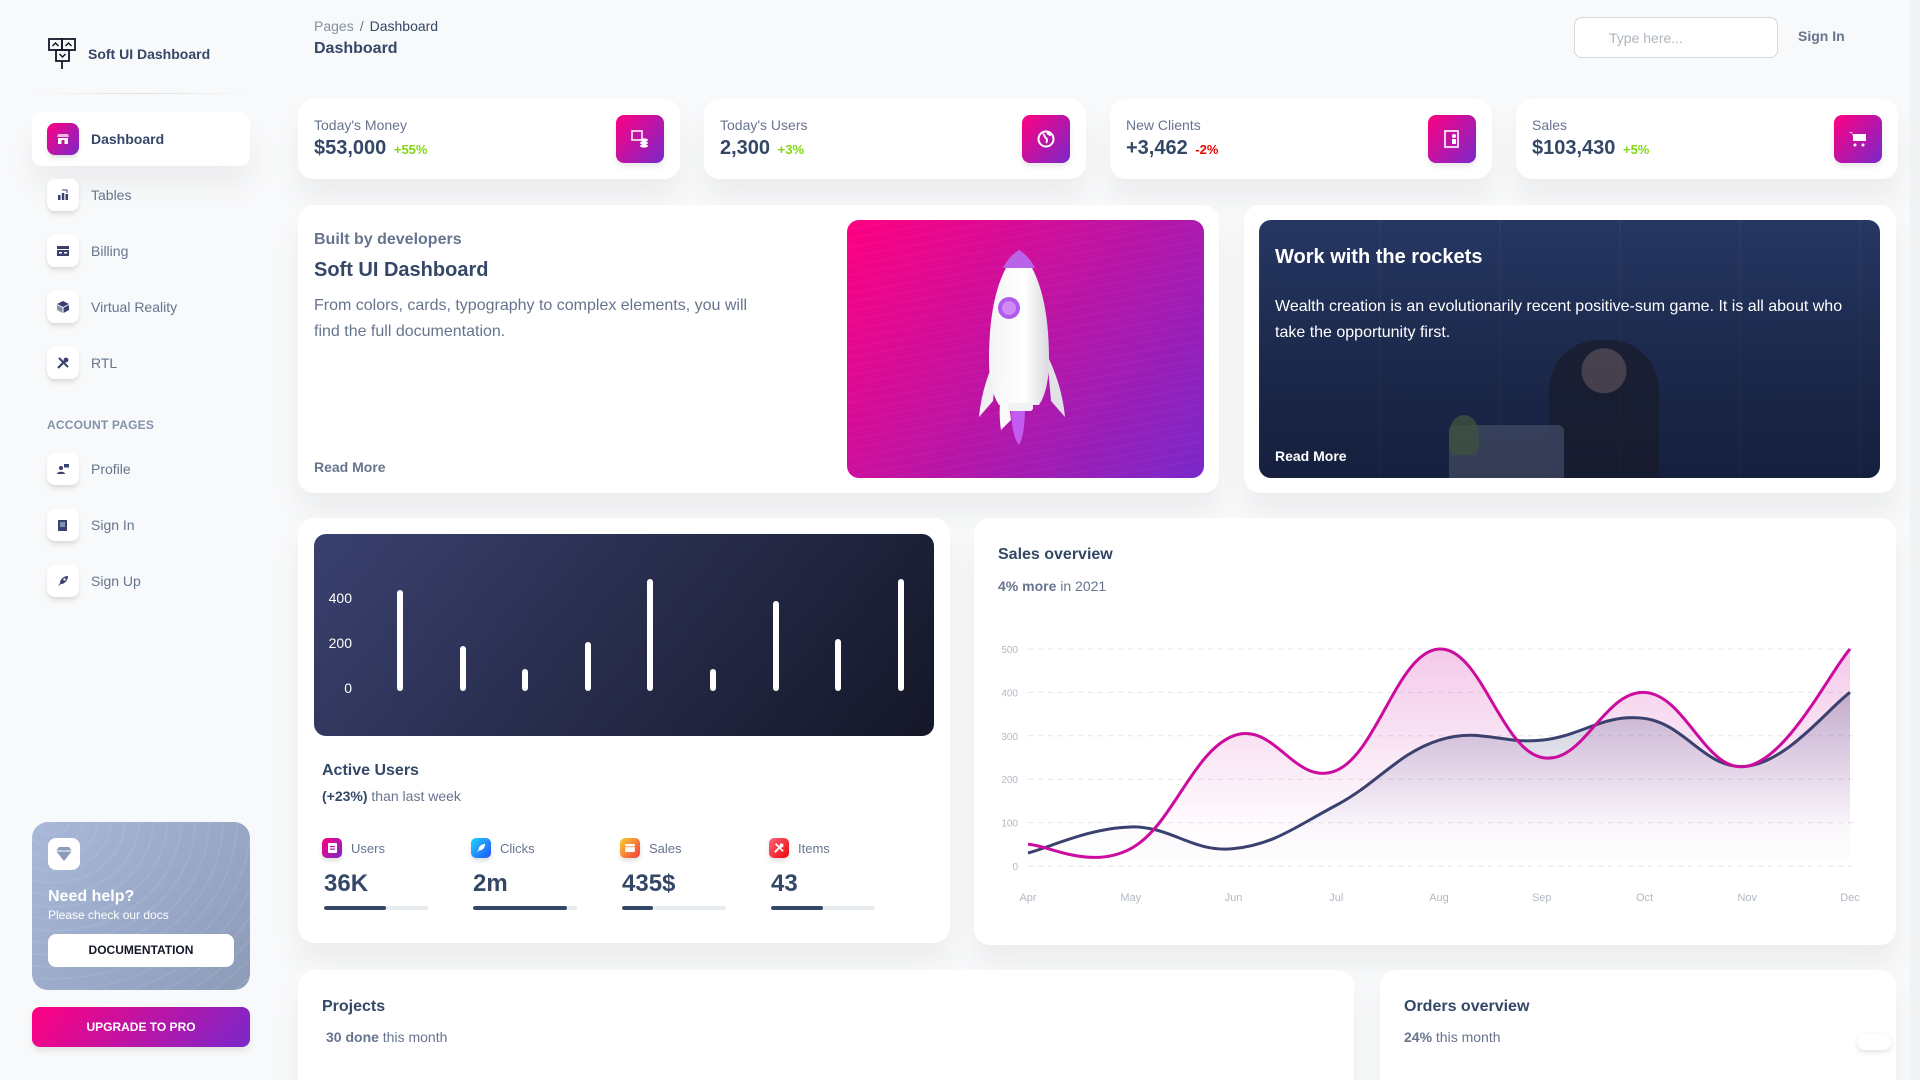 This screenshot has width=1920, height=1080. Describe the element at coordinates (1207, 149) in the screenshot. I see `stat-change: -2%` at that location.